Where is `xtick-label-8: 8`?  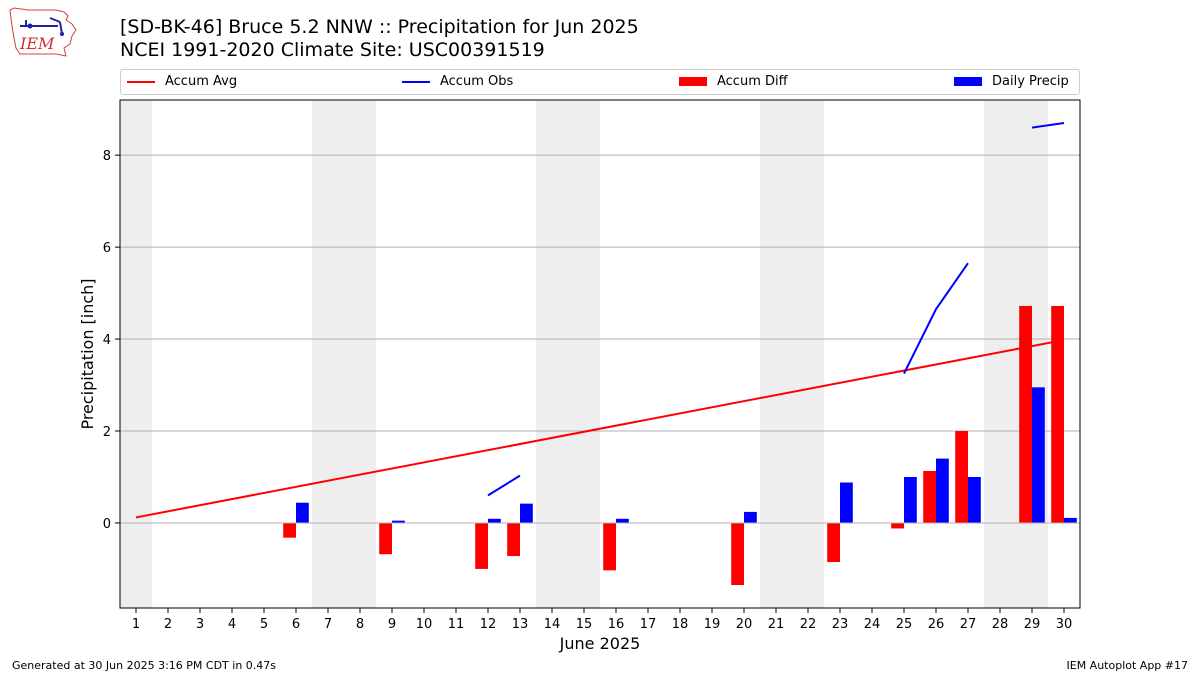 xtick-label-8: 8 is located at coordinates (360, 624).